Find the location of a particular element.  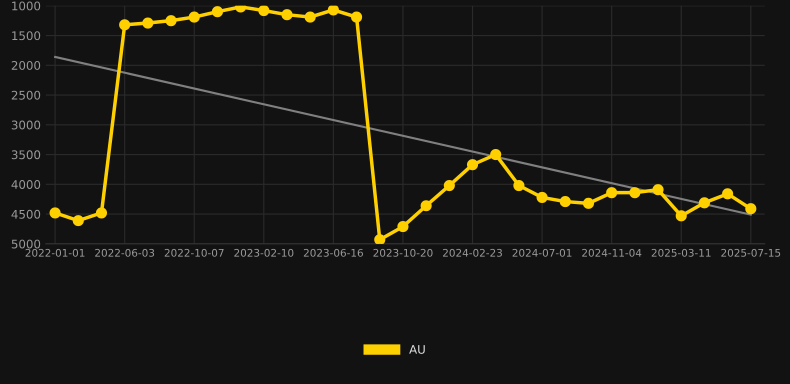

y-tick-label: 4000 is located at coordinates (25, 184).